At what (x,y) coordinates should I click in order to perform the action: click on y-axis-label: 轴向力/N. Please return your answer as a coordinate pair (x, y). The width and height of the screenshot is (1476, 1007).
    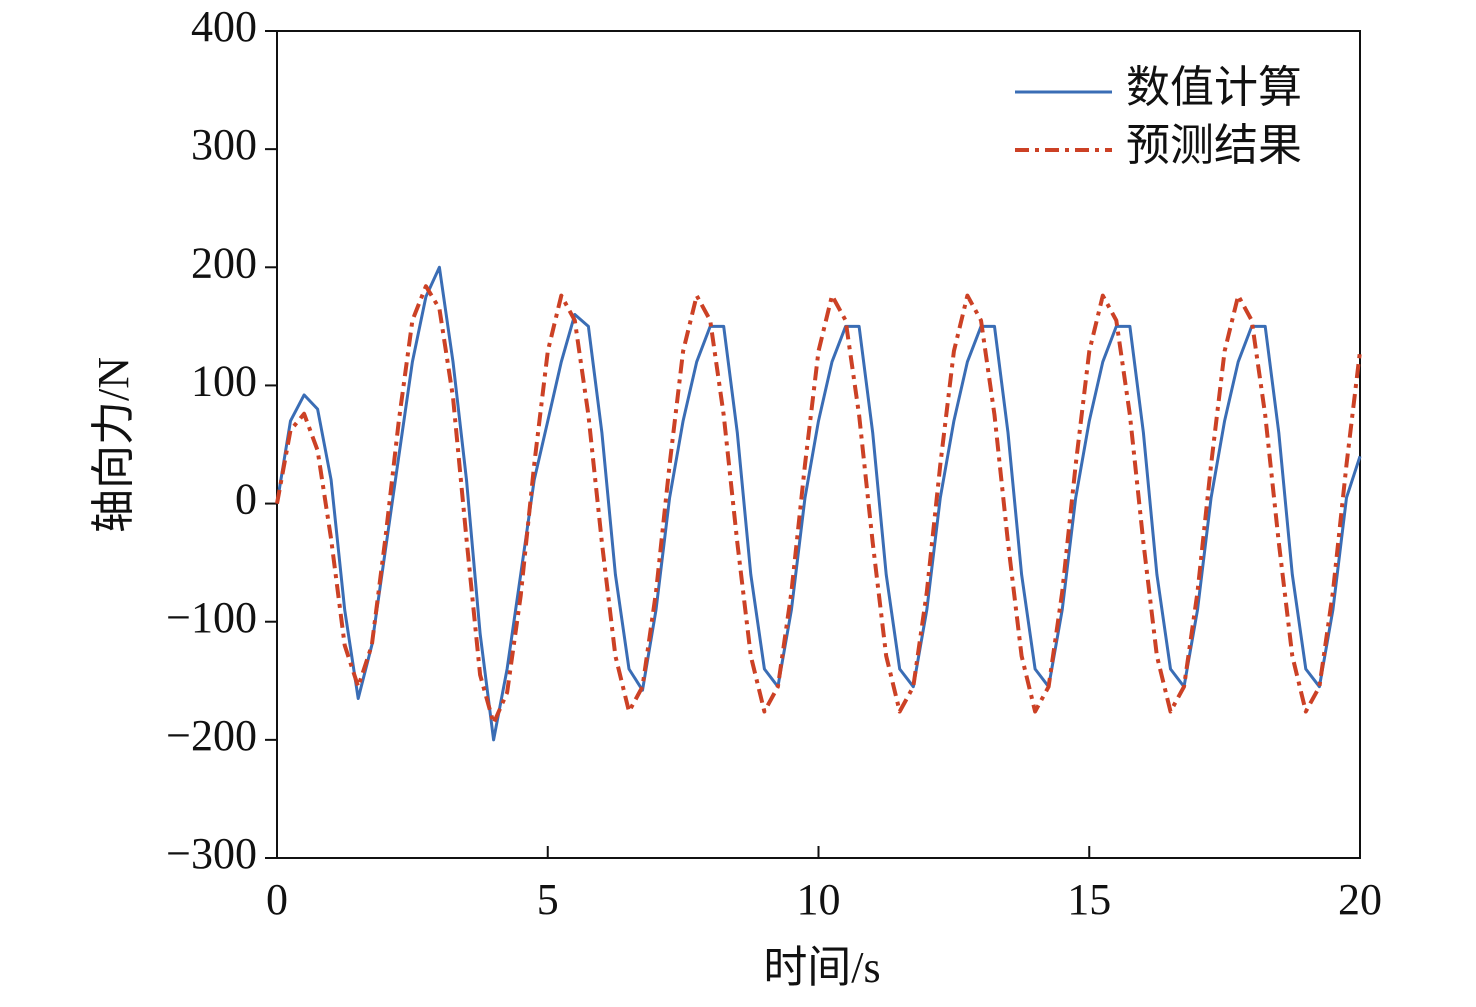
    Looking at the image, I should click on (113, 445).